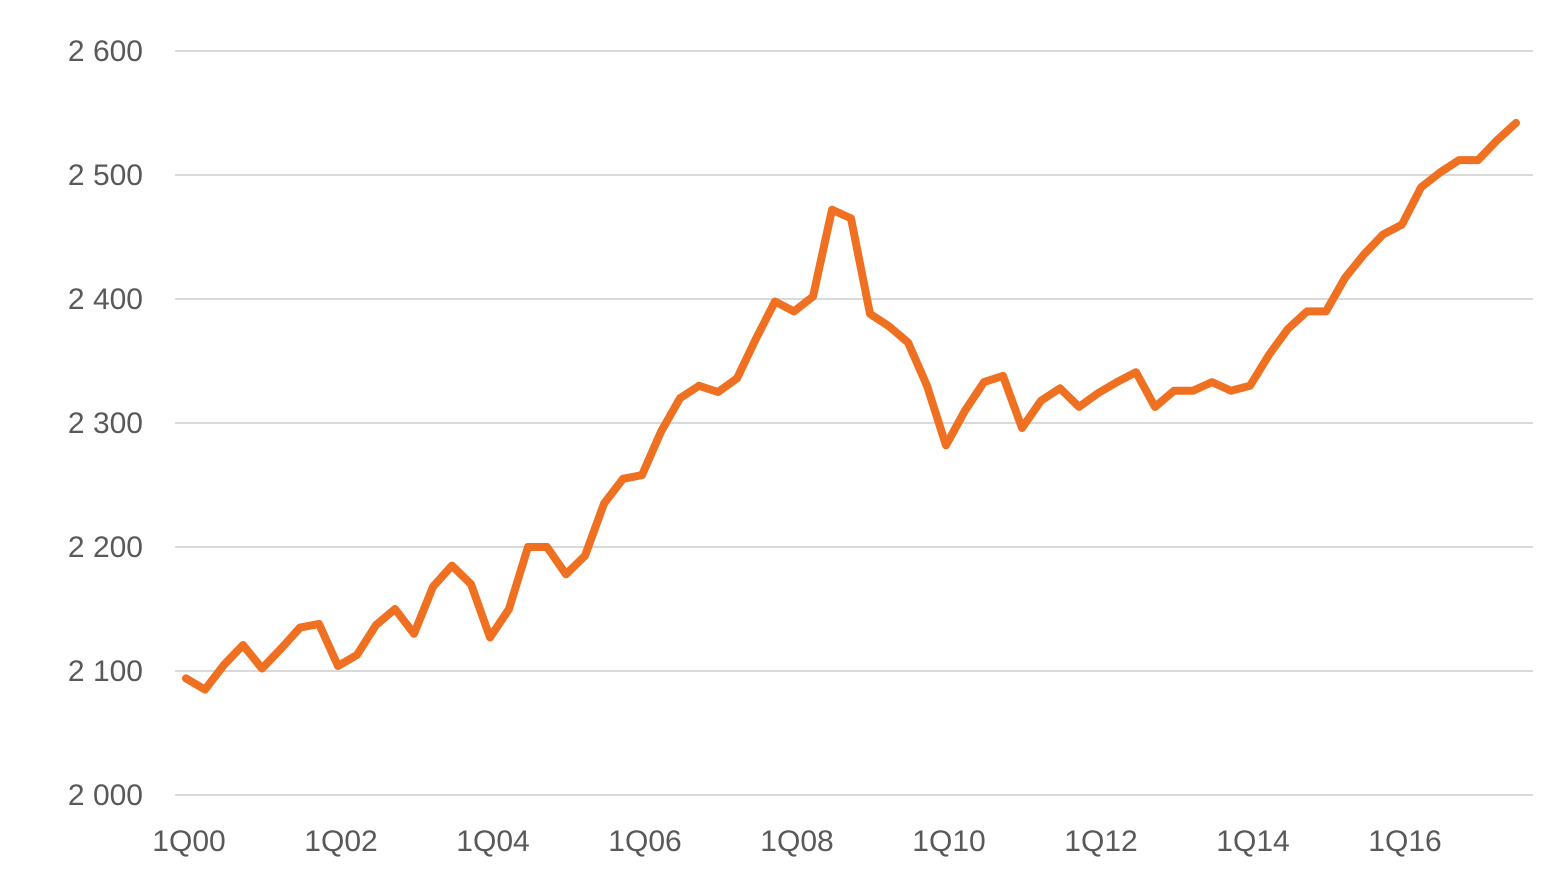 This screenshot has width=1565, height=878. Describe the element at coordinates (492, 841) in the screenshot. I see `x-tick-label: 1Q04` at that location.